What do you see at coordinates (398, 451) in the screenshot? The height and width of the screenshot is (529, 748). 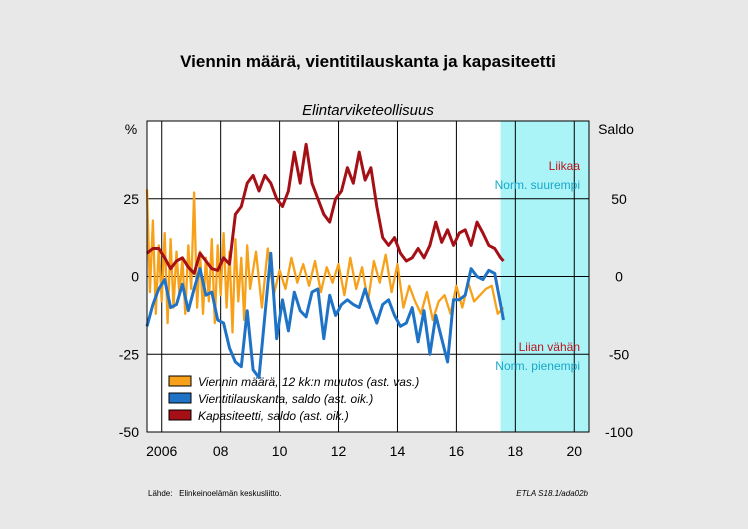 I see `x-tick-label: 14` at bounding box center [398, 451].